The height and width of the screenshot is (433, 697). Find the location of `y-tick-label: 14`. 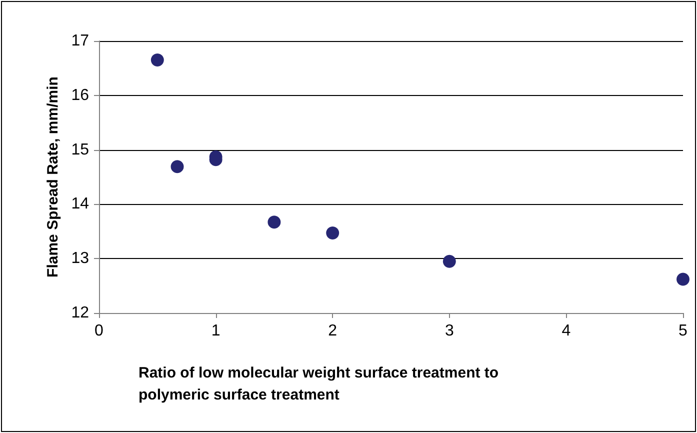

y-tick-label: 14 is located at coordinates (80, 204).